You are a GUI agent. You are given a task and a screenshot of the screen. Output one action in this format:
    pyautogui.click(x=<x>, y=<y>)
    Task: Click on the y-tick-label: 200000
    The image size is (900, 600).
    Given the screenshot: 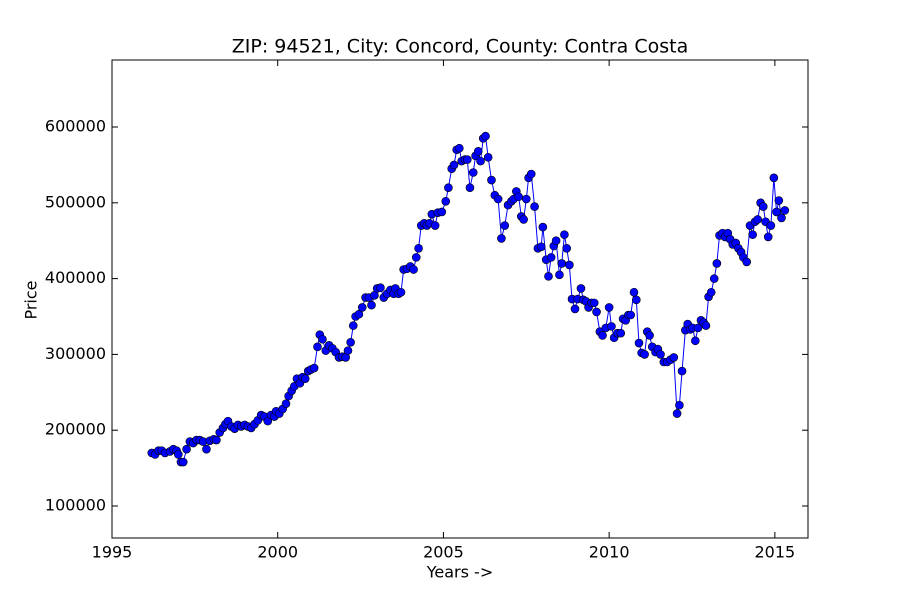 What is the action you would take?
    pyautogui.click(x=75, y=429)
    